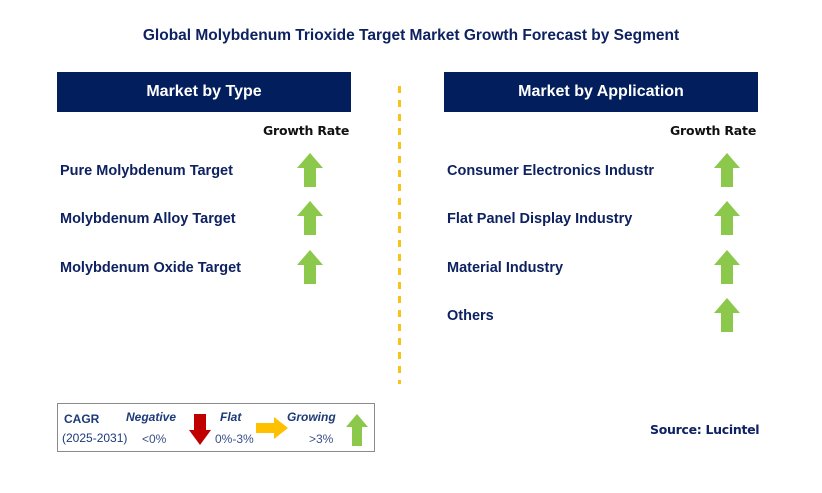 This screenshot has height=493, width=822. What do you see at coordinates (306, 130) in the screenshot?
I see `growth-rate-label-type: Growth Rate` at bounding box center [306, 130].